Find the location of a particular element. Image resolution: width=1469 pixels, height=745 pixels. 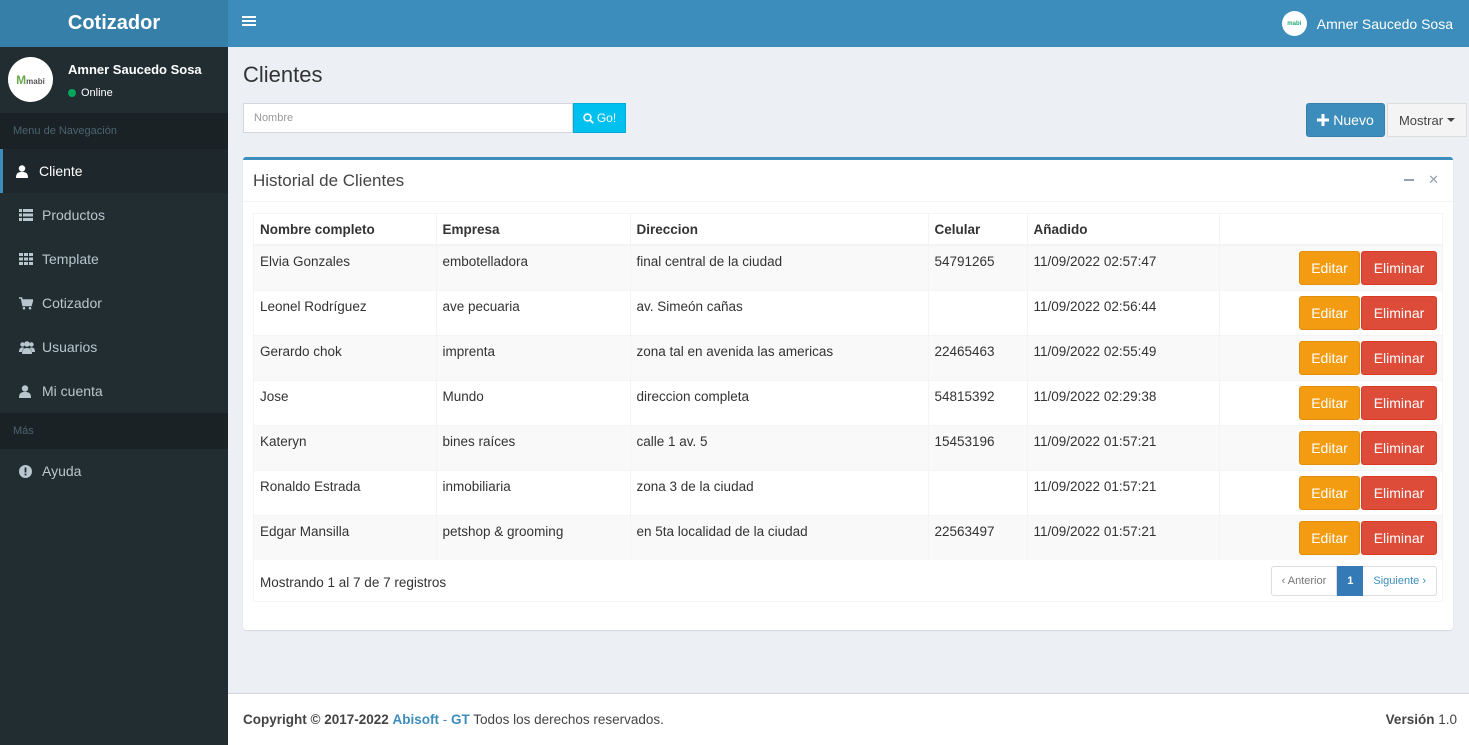

cell-celular: 54791265 is located at coordinates (978, 267).